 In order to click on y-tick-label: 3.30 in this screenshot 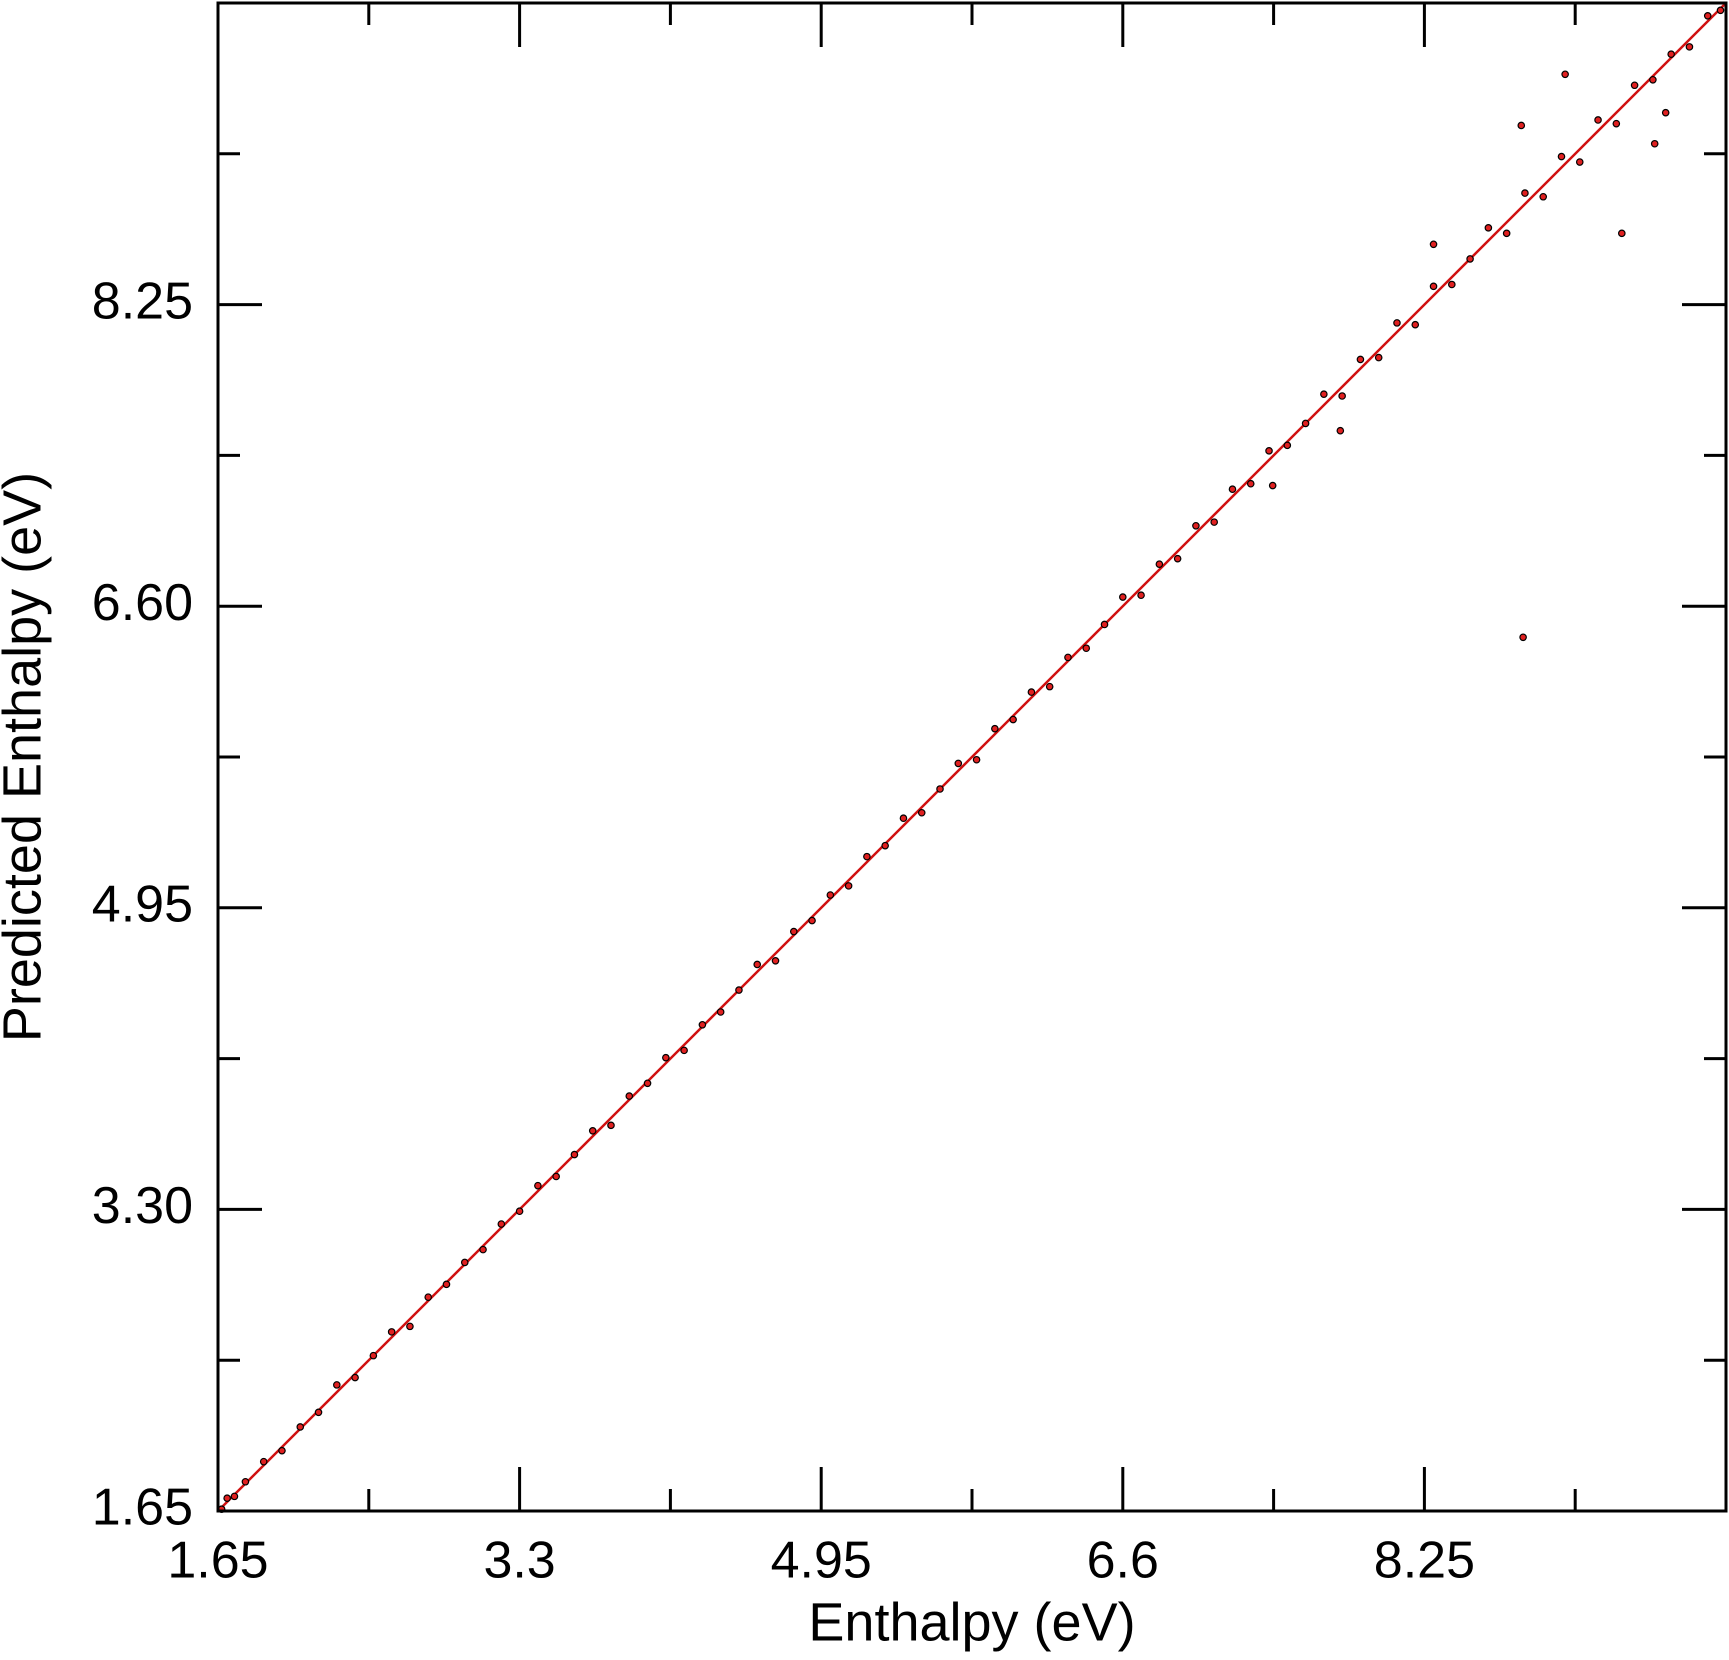, I will do `click(142, 1206)`.